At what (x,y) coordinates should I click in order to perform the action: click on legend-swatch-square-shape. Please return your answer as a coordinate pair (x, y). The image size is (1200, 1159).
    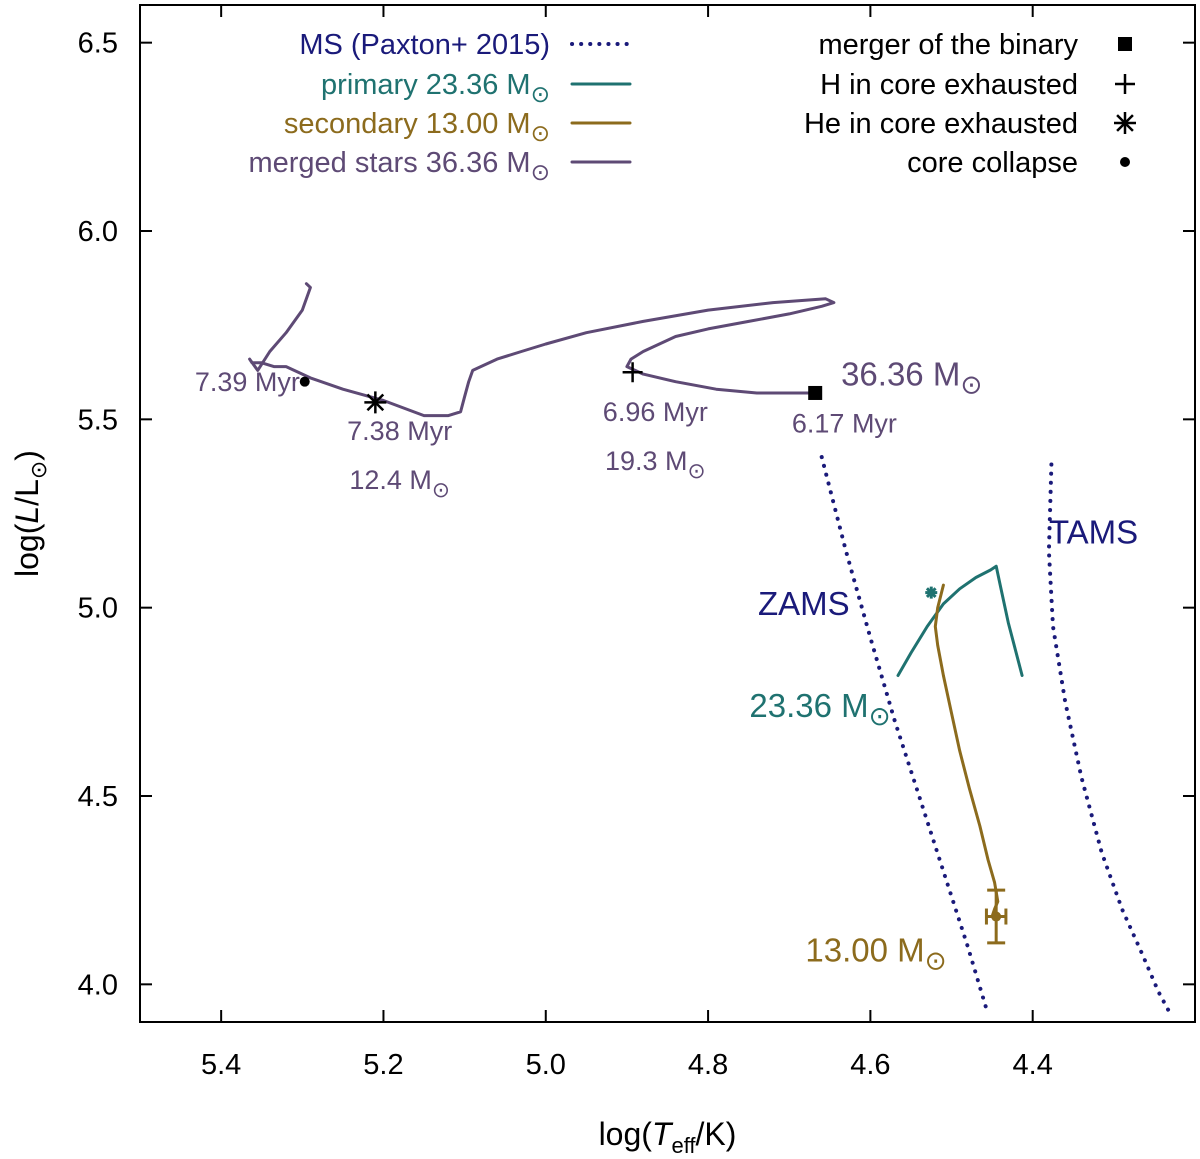
    Looking at the image, I should click on (1125, 44).